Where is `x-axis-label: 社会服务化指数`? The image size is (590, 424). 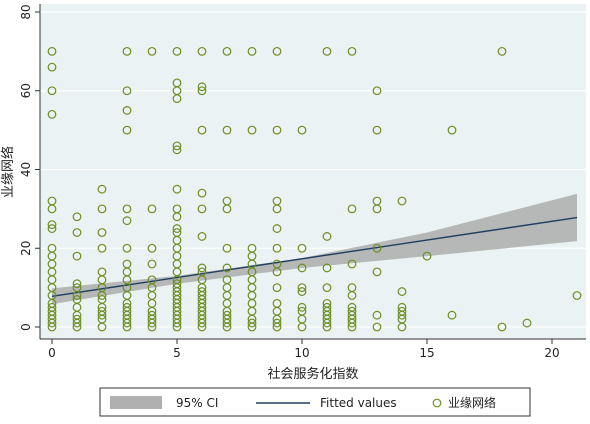 x-axis-label: 社会服务化指数 is located at coordinates (312, 374).